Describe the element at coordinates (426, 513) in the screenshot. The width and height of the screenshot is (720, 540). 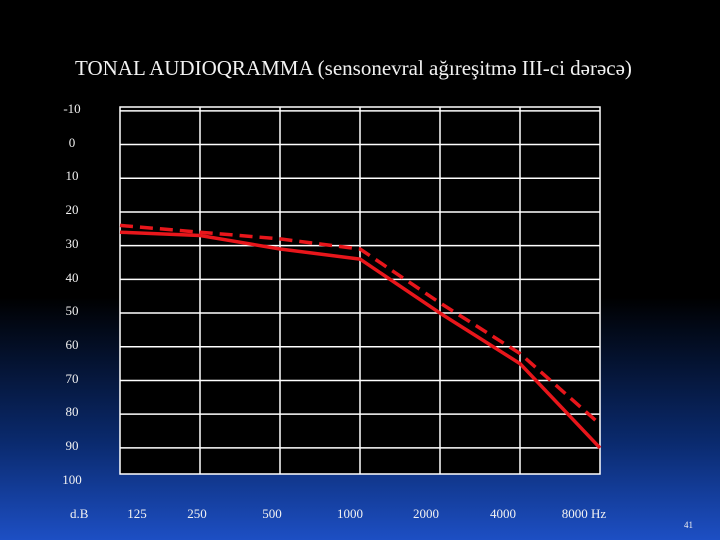
I see `x-tick-label: 2000` at that location.